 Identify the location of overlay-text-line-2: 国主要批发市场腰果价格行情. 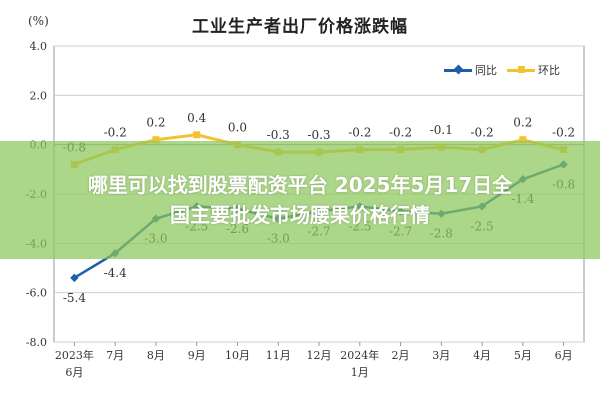
(300, 215).